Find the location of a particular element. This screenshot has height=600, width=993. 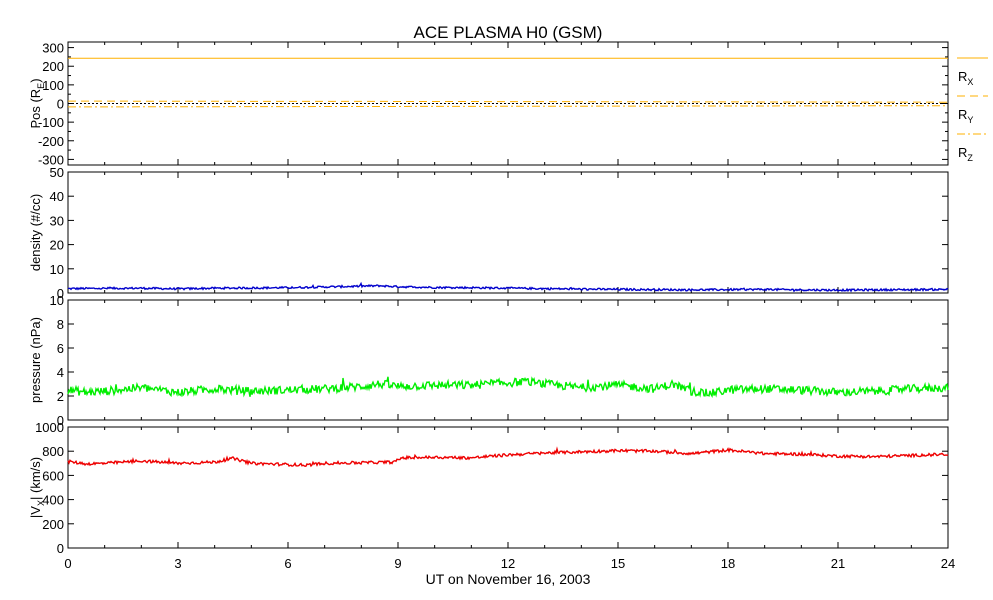

x-tick-label: 3 is located at coordinates (177, 563).